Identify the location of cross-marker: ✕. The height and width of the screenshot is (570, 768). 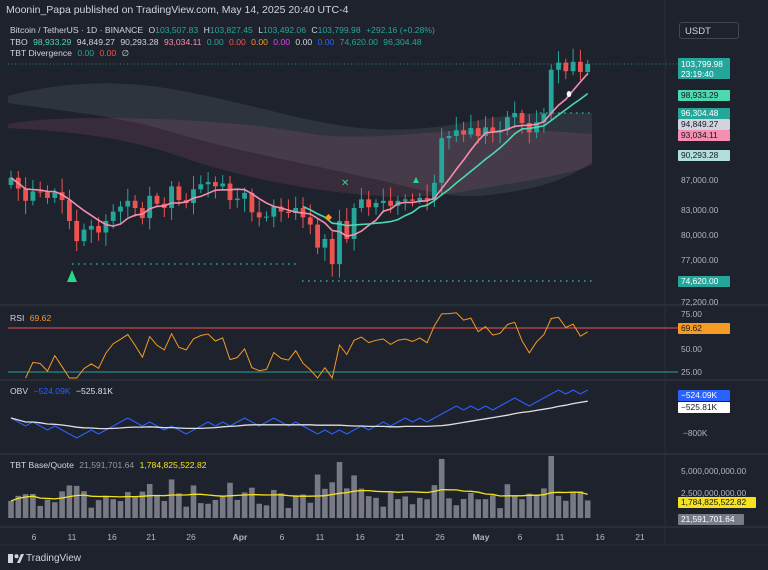
(345, 183).